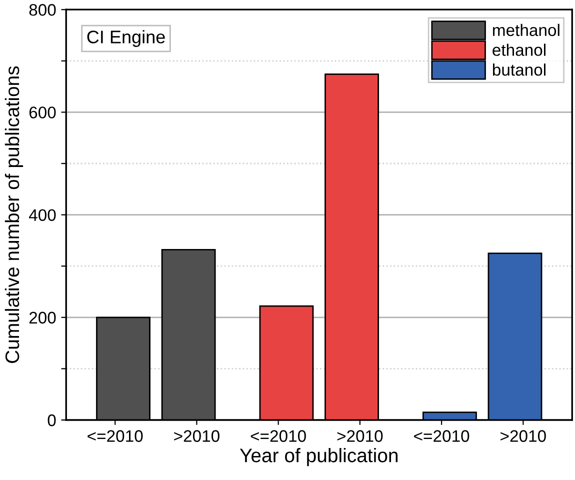 This screenshot has height=480, width=575. What do you see at coordinates (42, 215) in the screenshot?
I see `y-tick-label: 400` at bounding box center [42, 215].